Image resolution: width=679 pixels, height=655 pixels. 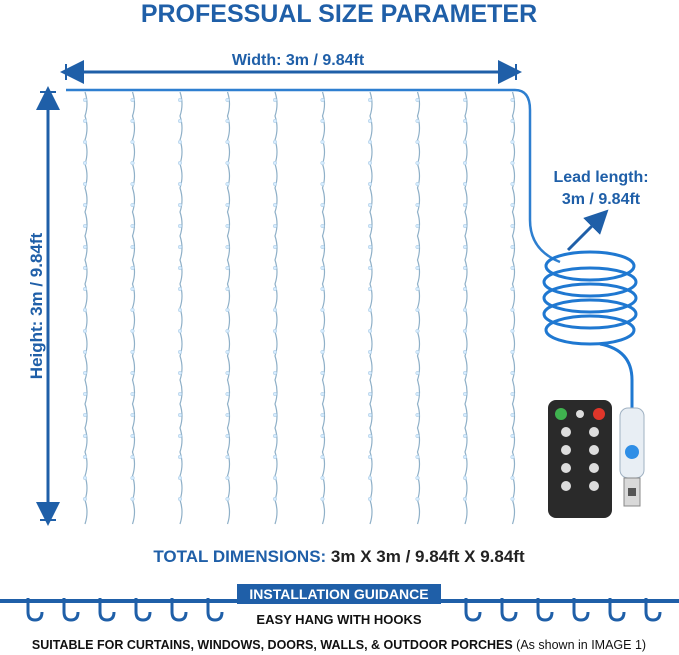 I want to click on height-label: Height: 3m / 9.84ft, so click(x=36, y=305).